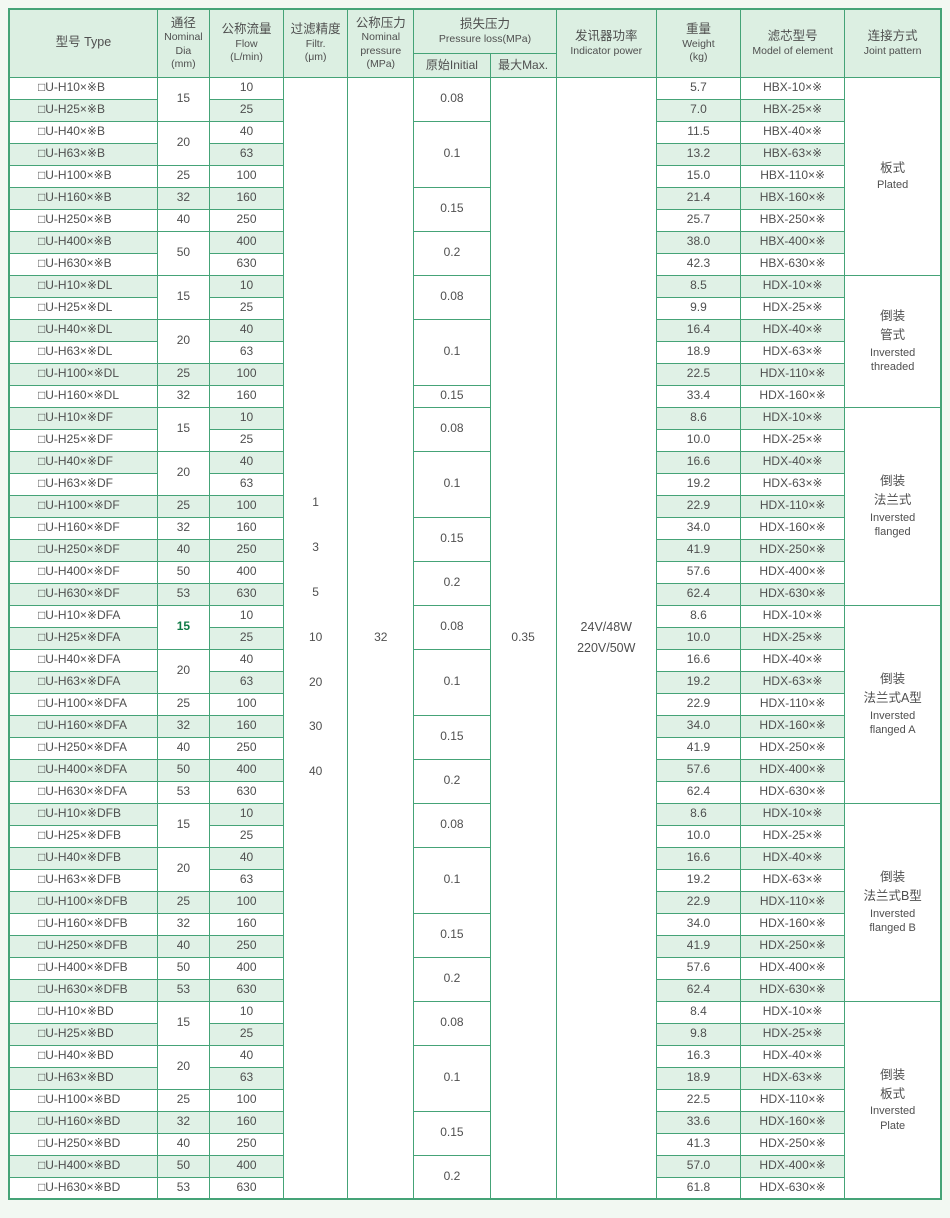 The width and height of the screenshot is (950, 1218). I want to click on filtration-value: 3, so click(315, 547).